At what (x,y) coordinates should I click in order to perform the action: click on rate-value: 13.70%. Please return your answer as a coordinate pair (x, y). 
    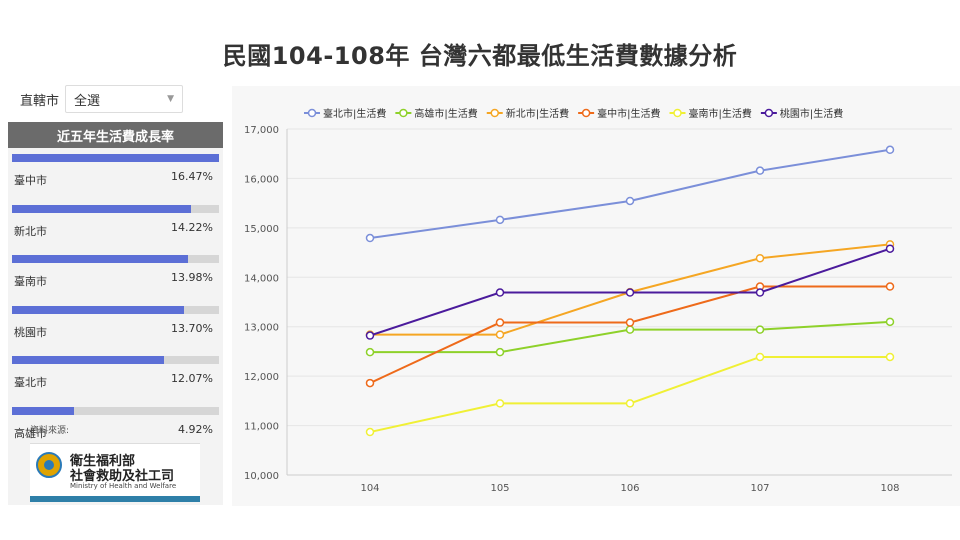
    Looking at the image, I should click on (192, 328).